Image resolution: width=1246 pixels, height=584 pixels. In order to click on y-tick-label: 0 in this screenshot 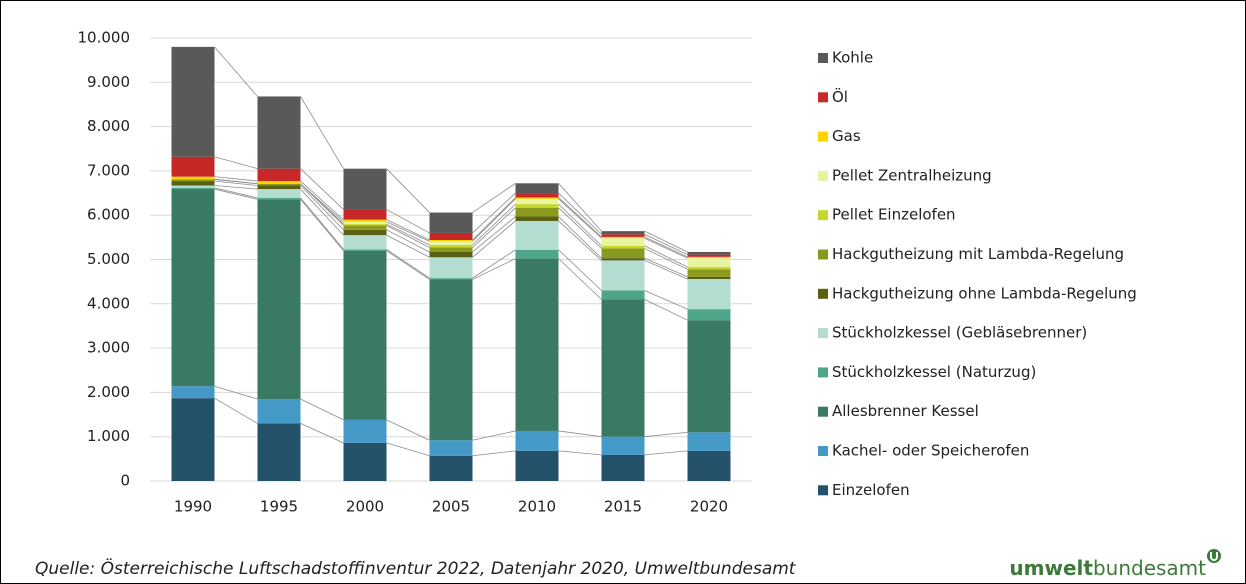, I will do `click(125, 481)`.